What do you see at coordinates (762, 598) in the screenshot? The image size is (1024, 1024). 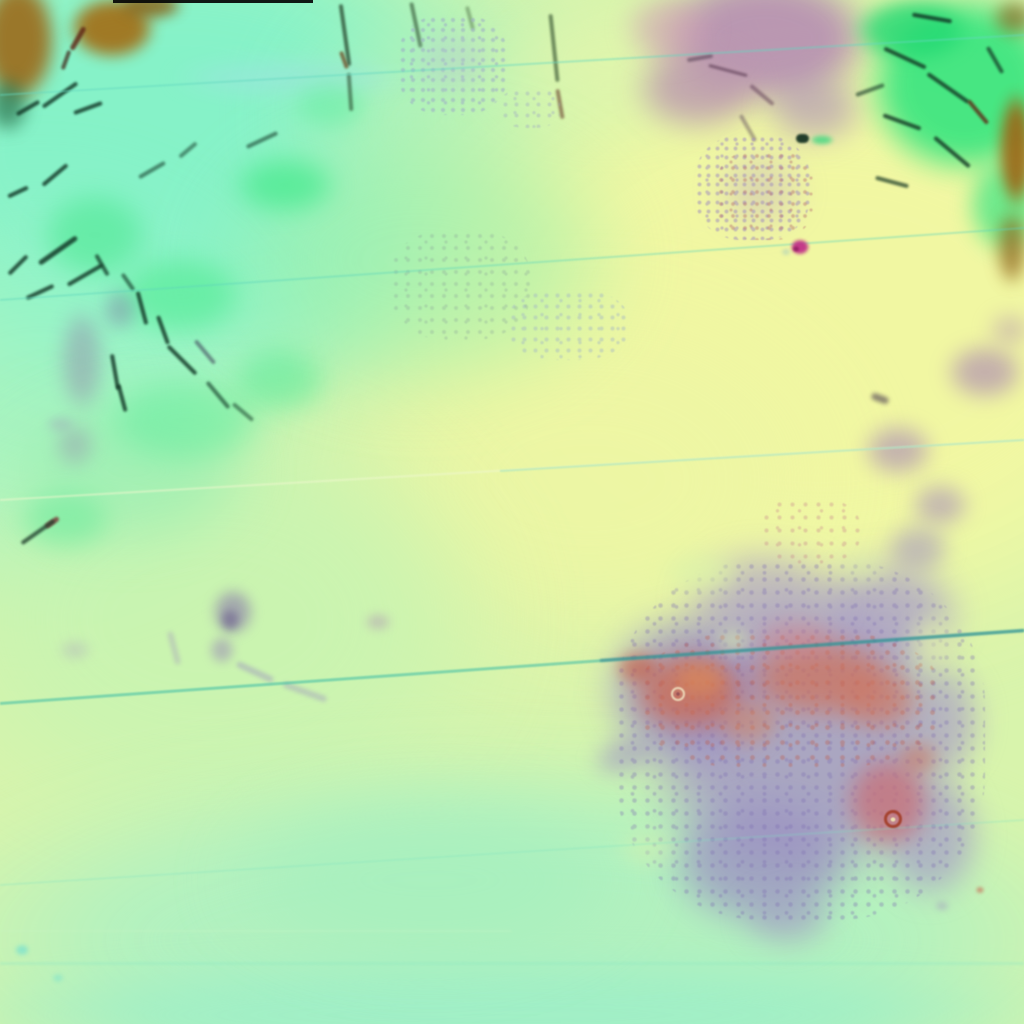 I see `lava-field-purple-top` at bounding box center [762, 598].